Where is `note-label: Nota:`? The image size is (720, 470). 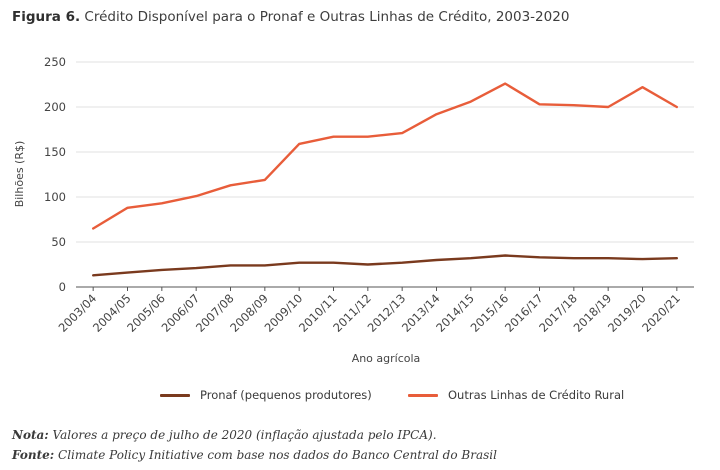
note-label: Nota: is located at coordinates (30, 435).